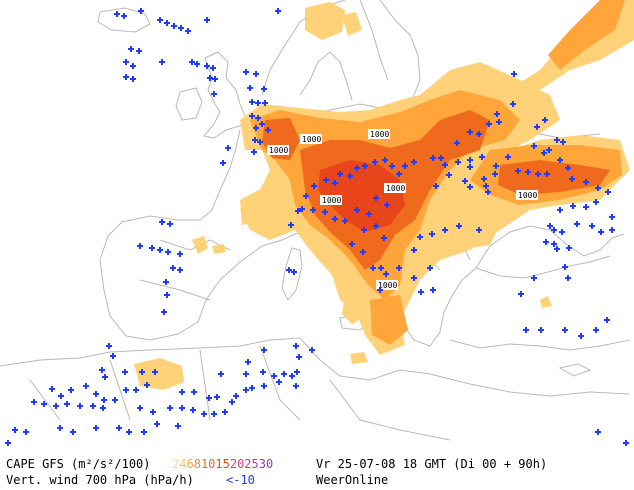 The image size is (634, 490). I want to click on cape-scale-value: 8, so click(197, 464).